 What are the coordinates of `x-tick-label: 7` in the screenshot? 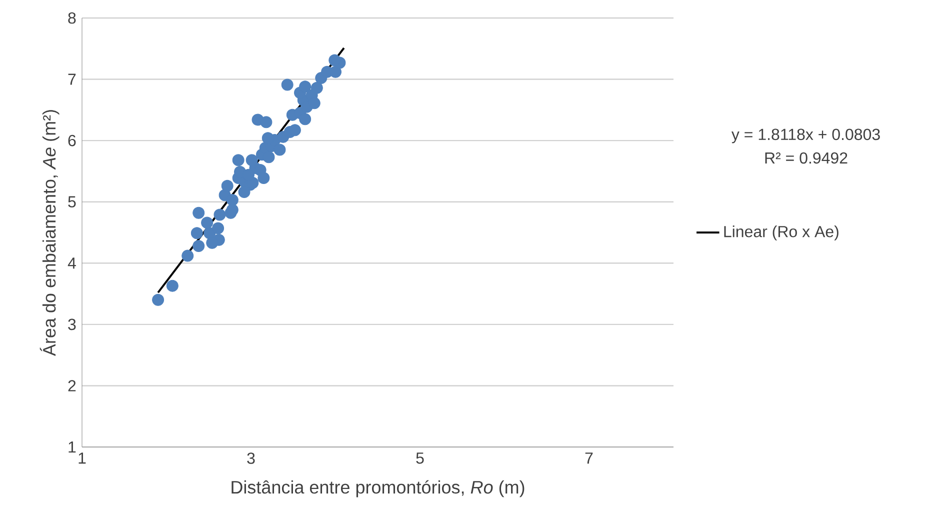 It's located at (589, 458).